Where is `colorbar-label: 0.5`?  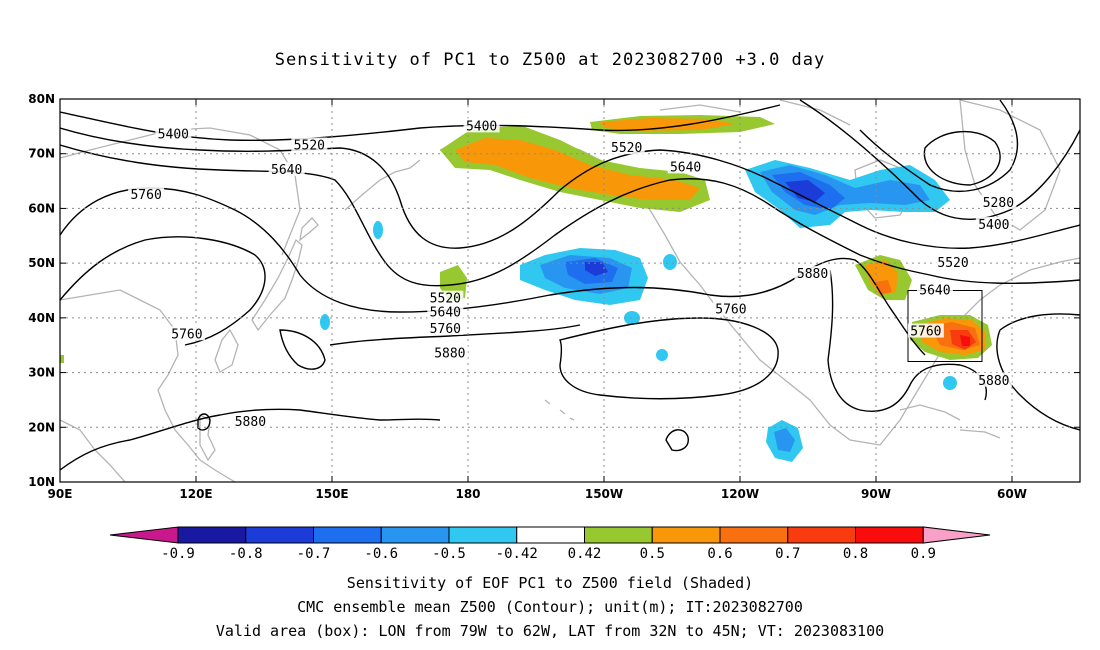 colorbar-label: 0.5 is located at coordinates (652, 554).